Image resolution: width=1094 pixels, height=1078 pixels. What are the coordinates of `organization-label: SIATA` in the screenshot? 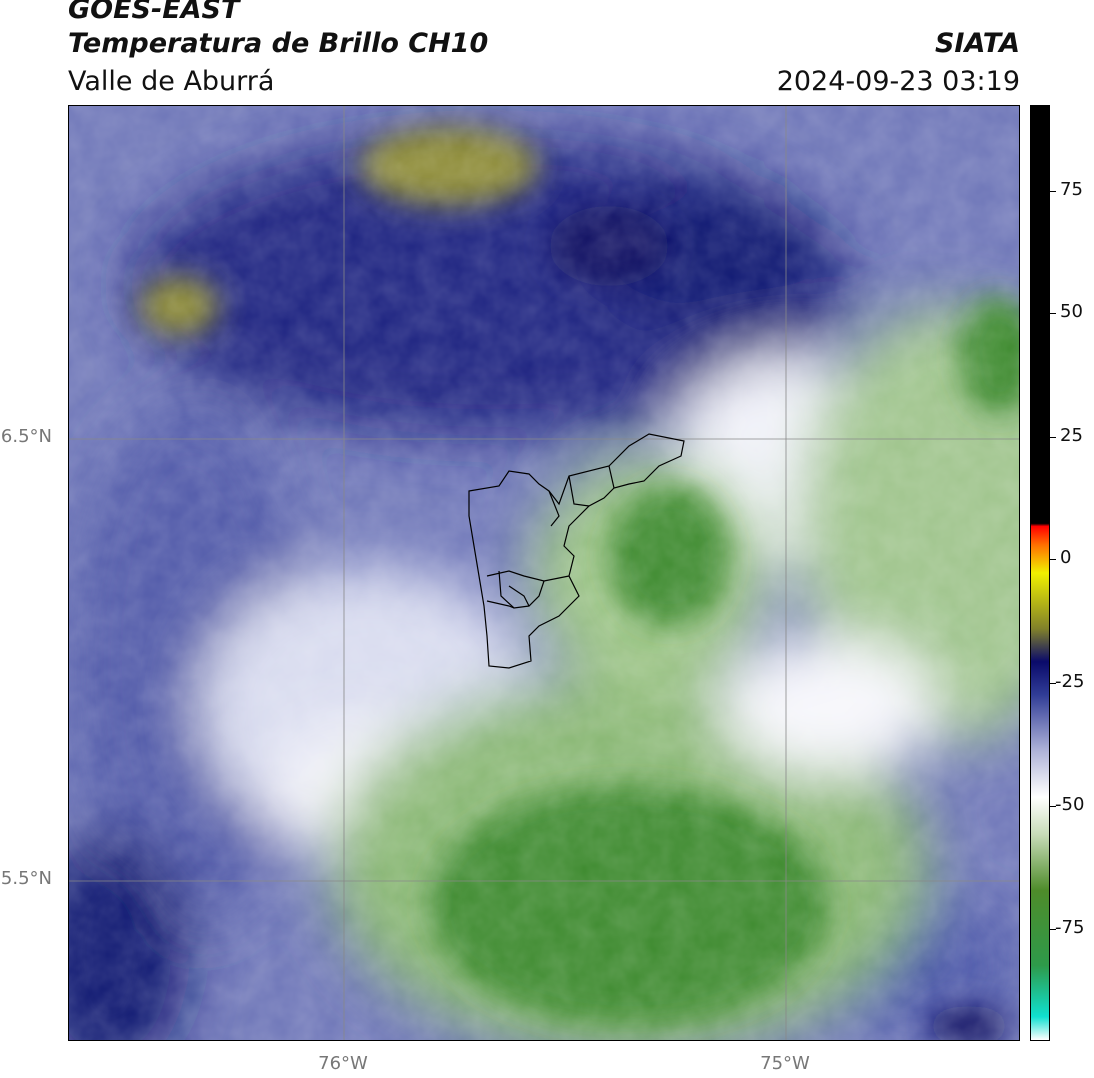 It's located at (977, 43).